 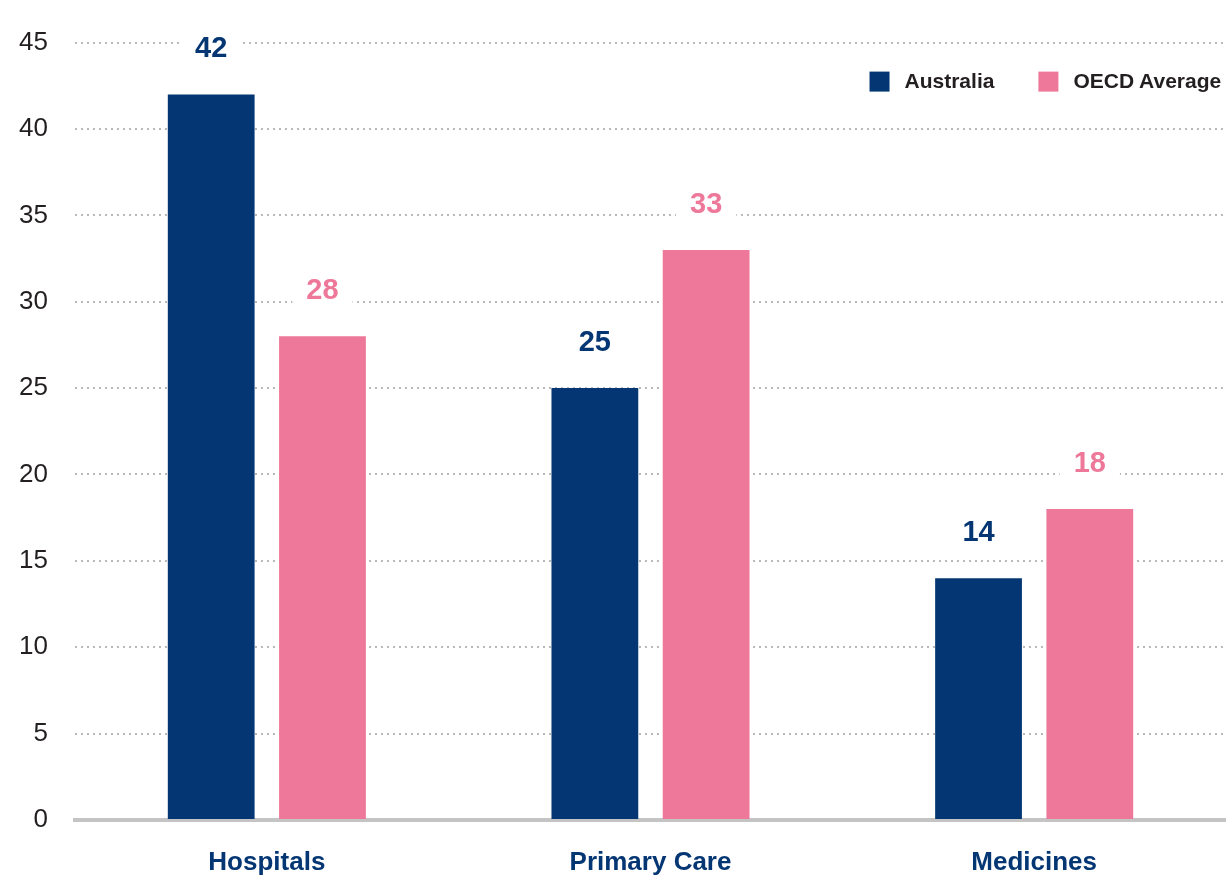 I want to click on y-tick-label: 10, so click(x=33, y=645).